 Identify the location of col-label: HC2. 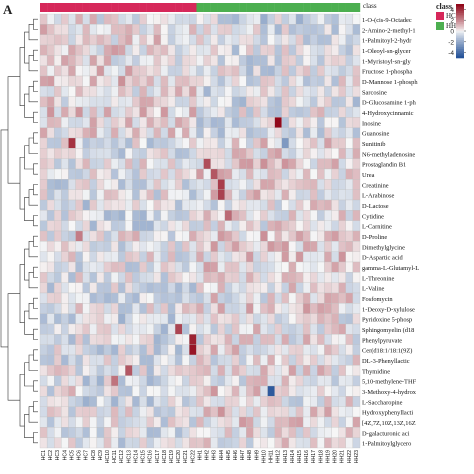
(51, 455).